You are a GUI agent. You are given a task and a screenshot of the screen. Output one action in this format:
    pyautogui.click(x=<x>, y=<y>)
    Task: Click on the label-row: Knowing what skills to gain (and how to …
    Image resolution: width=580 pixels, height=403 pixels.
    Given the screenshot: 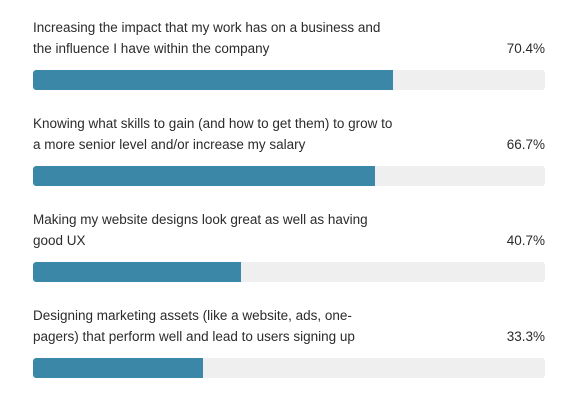 What is the action you would take?
    pyautogui.click(x=289, y=136)
    